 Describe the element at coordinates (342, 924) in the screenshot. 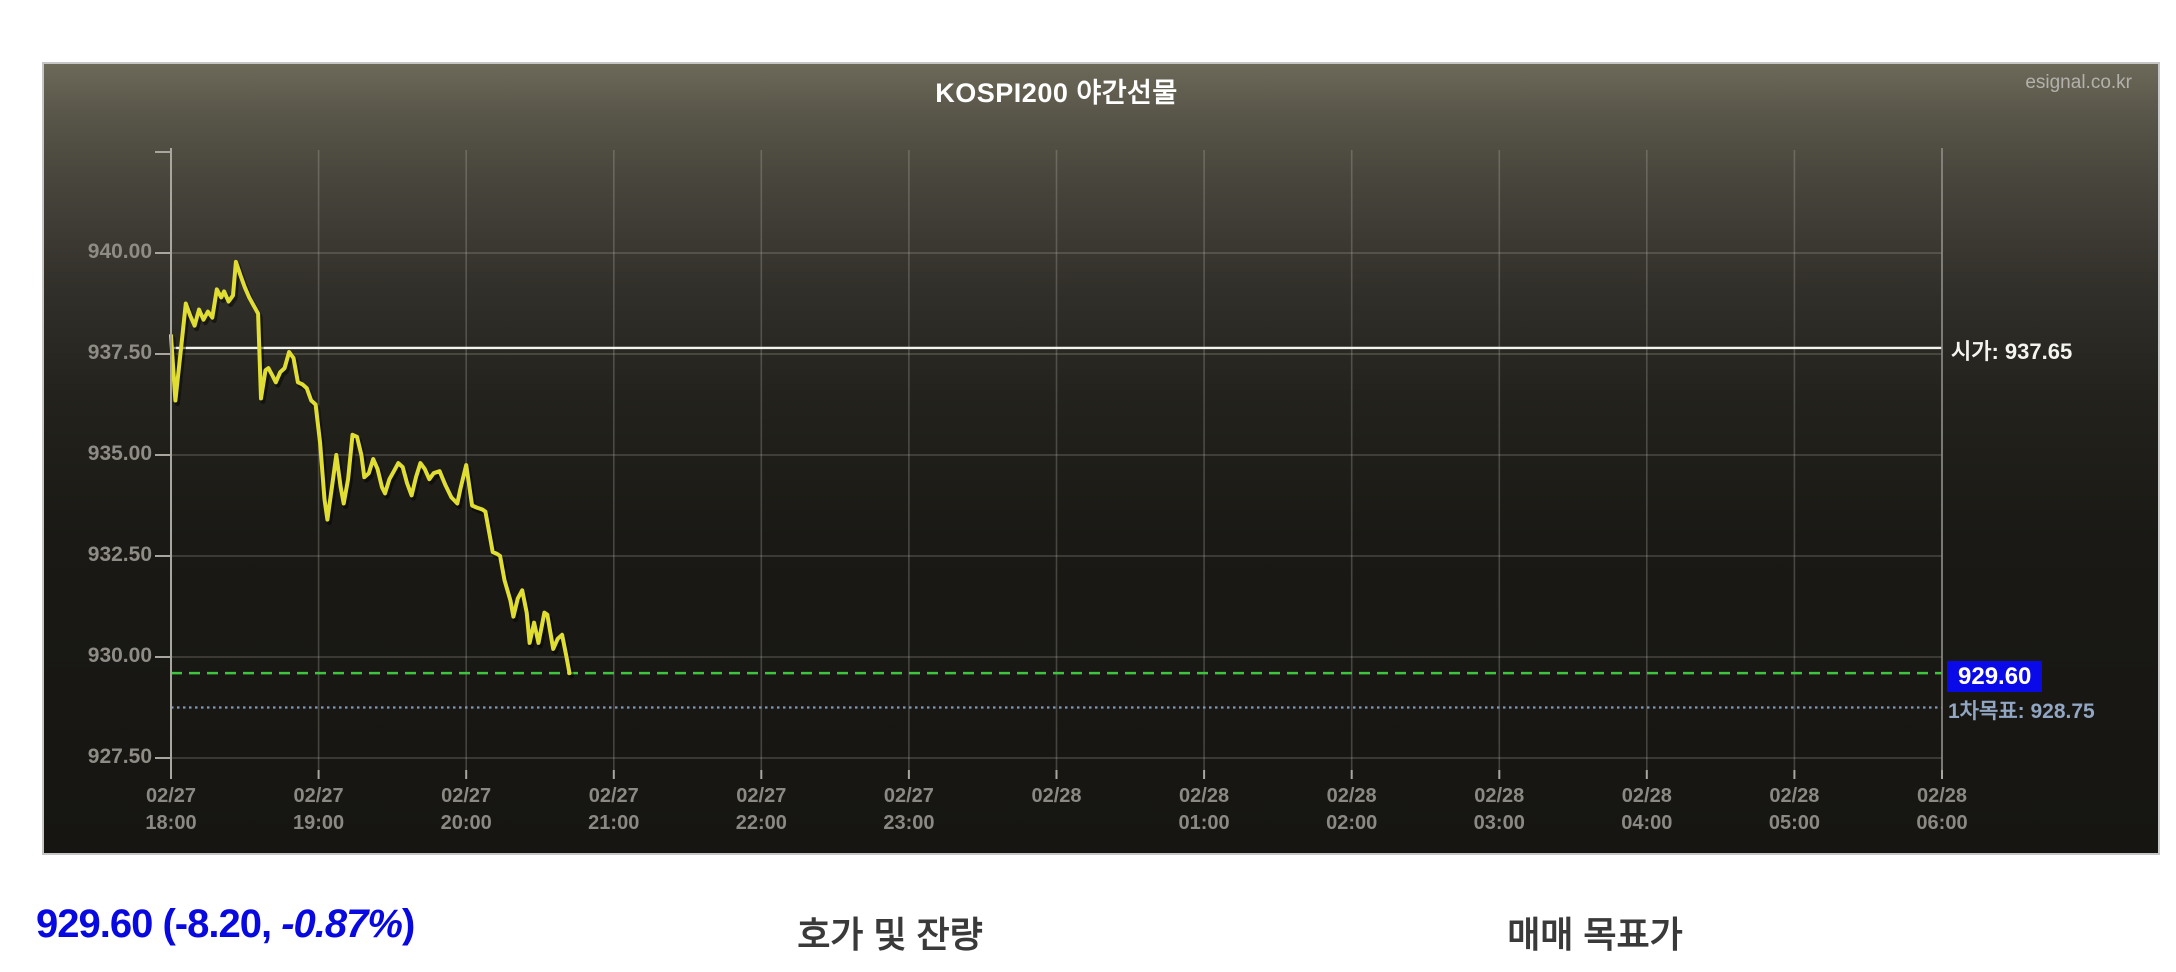

I see `price-change-percent: -0.87%` at that location.